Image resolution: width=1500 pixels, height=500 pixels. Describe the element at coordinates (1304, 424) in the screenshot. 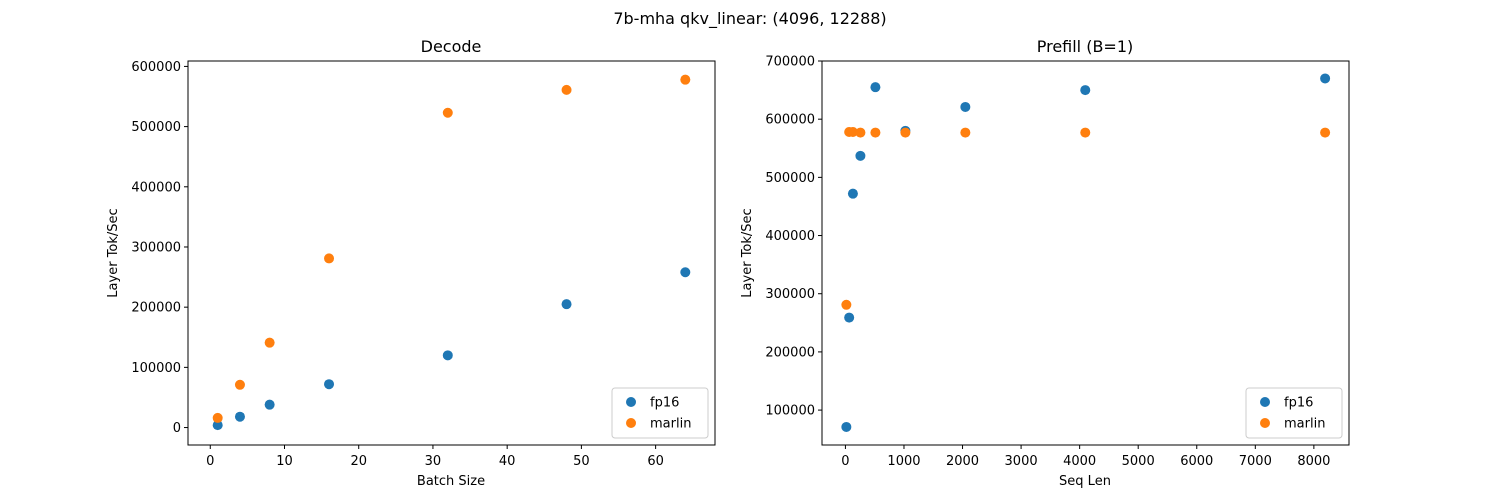

I see `prefill-legend-label-marlin: marlin` at that location.